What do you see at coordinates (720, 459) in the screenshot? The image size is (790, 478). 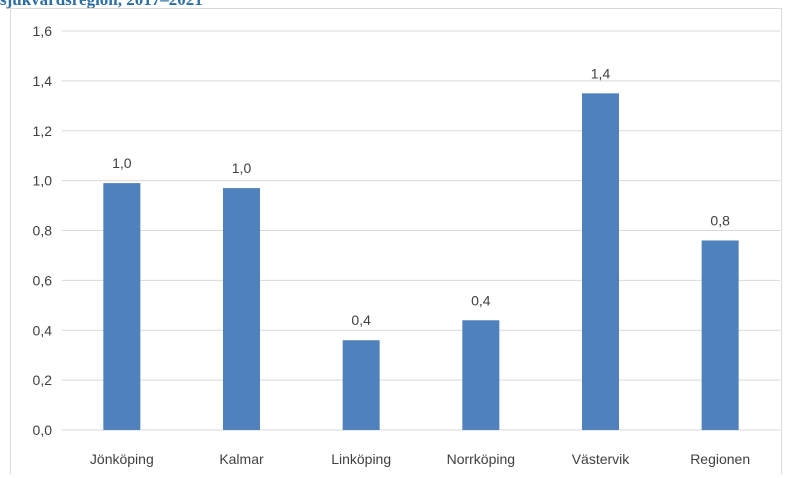 I see `x-category-label: Regionen` at bounding box center [720, 459].